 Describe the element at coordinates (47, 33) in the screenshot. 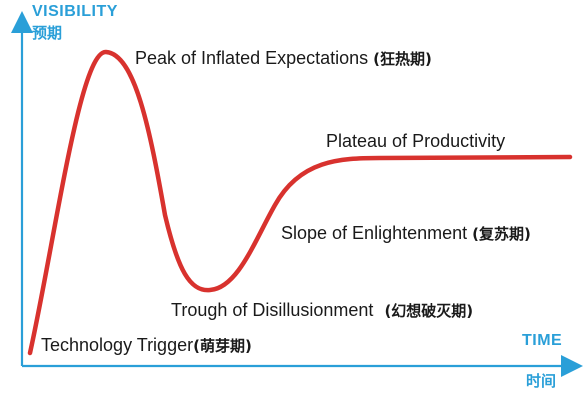

I see `y-axis-label-cn: 预期` at that location.